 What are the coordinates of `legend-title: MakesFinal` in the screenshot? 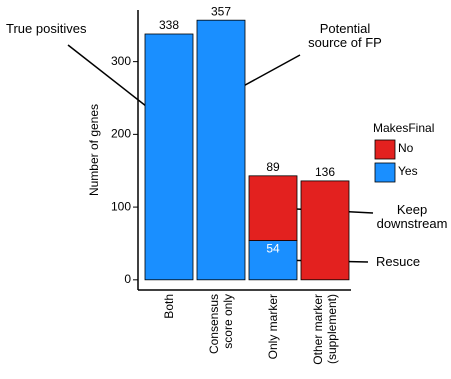 It's located at (403, 128).